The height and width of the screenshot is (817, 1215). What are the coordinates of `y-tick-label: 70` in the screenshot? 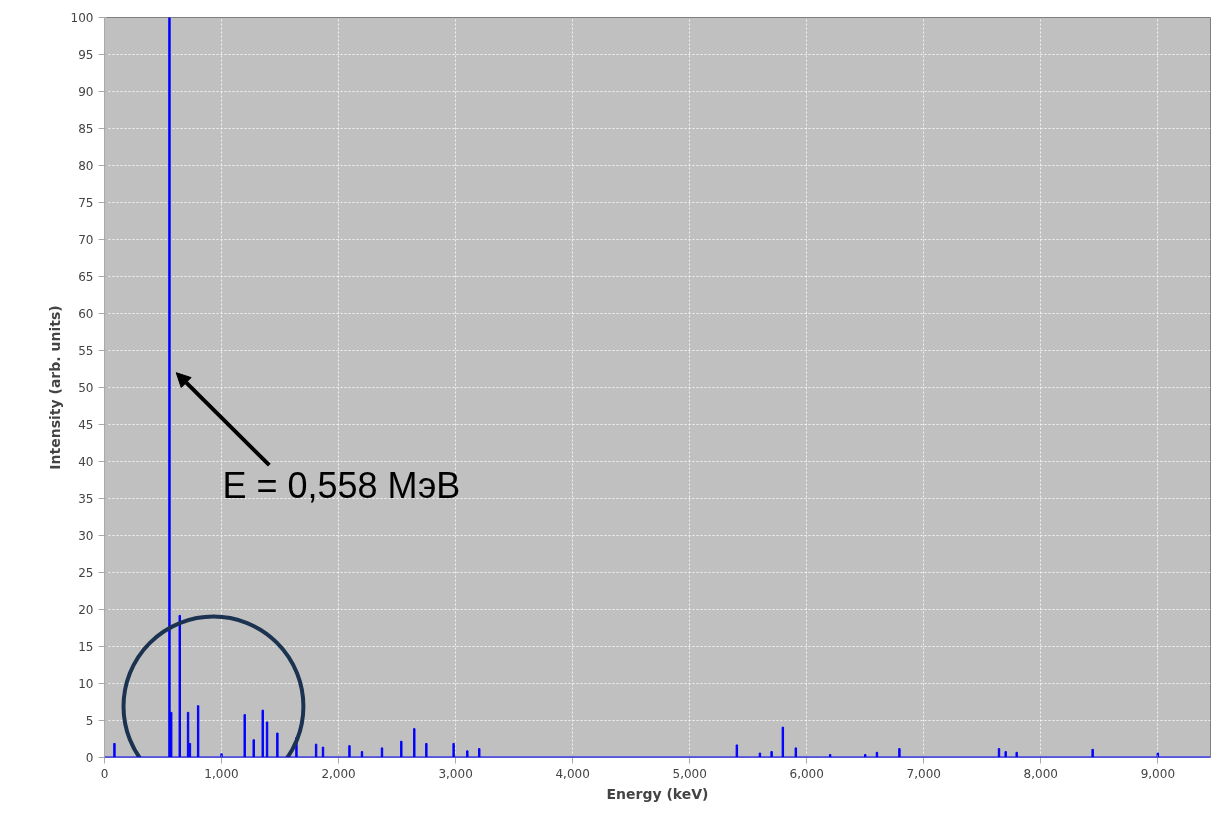 It's located at (86, 240).